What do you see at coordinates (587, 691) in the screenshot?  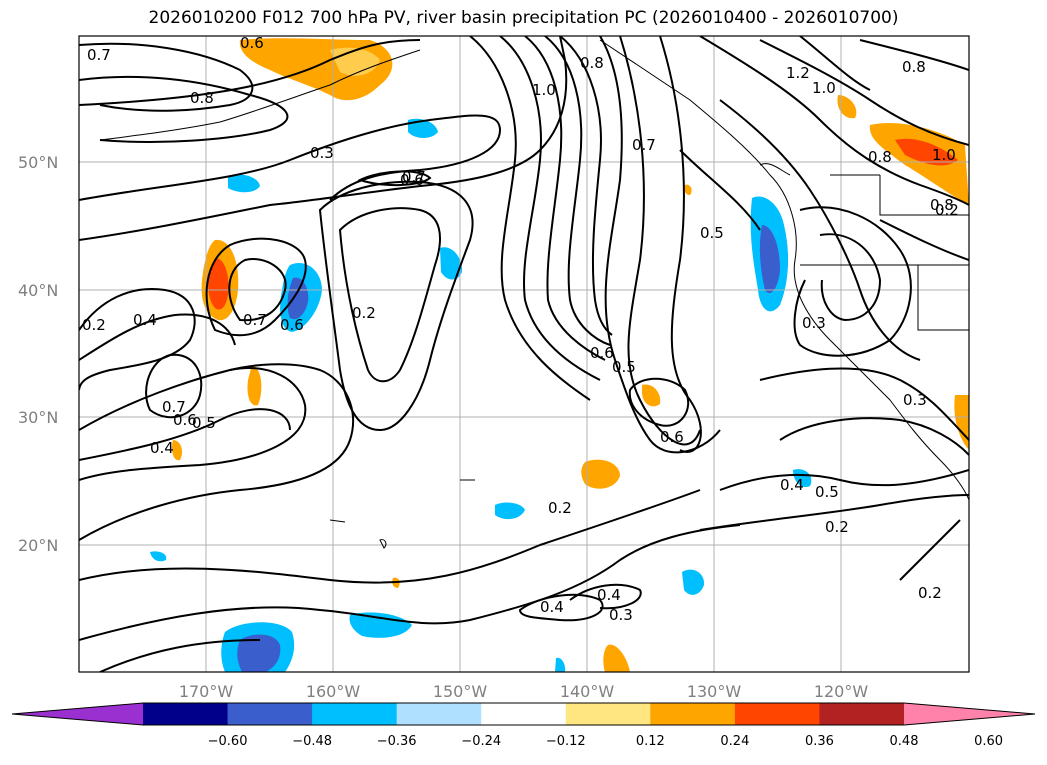 I see `lon-label: 140°W` at bounding box center [587, 691].